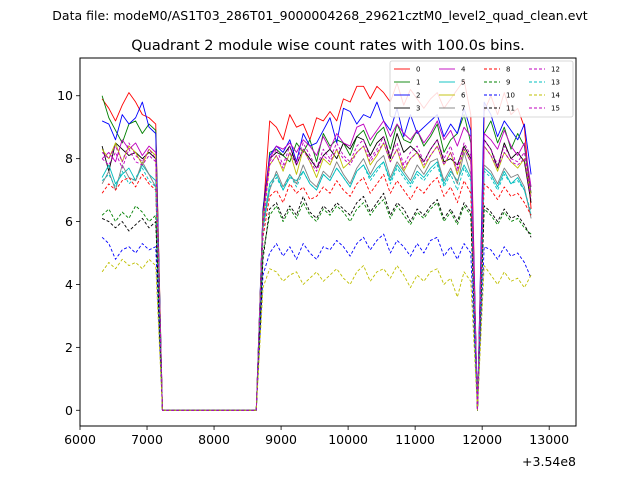 The width and height of the screenshot is (640, 480). What do you see at coordinates (555, 70) in the screenshot?
I see `legend-label-12: 12` at bounding box center [555, 70].